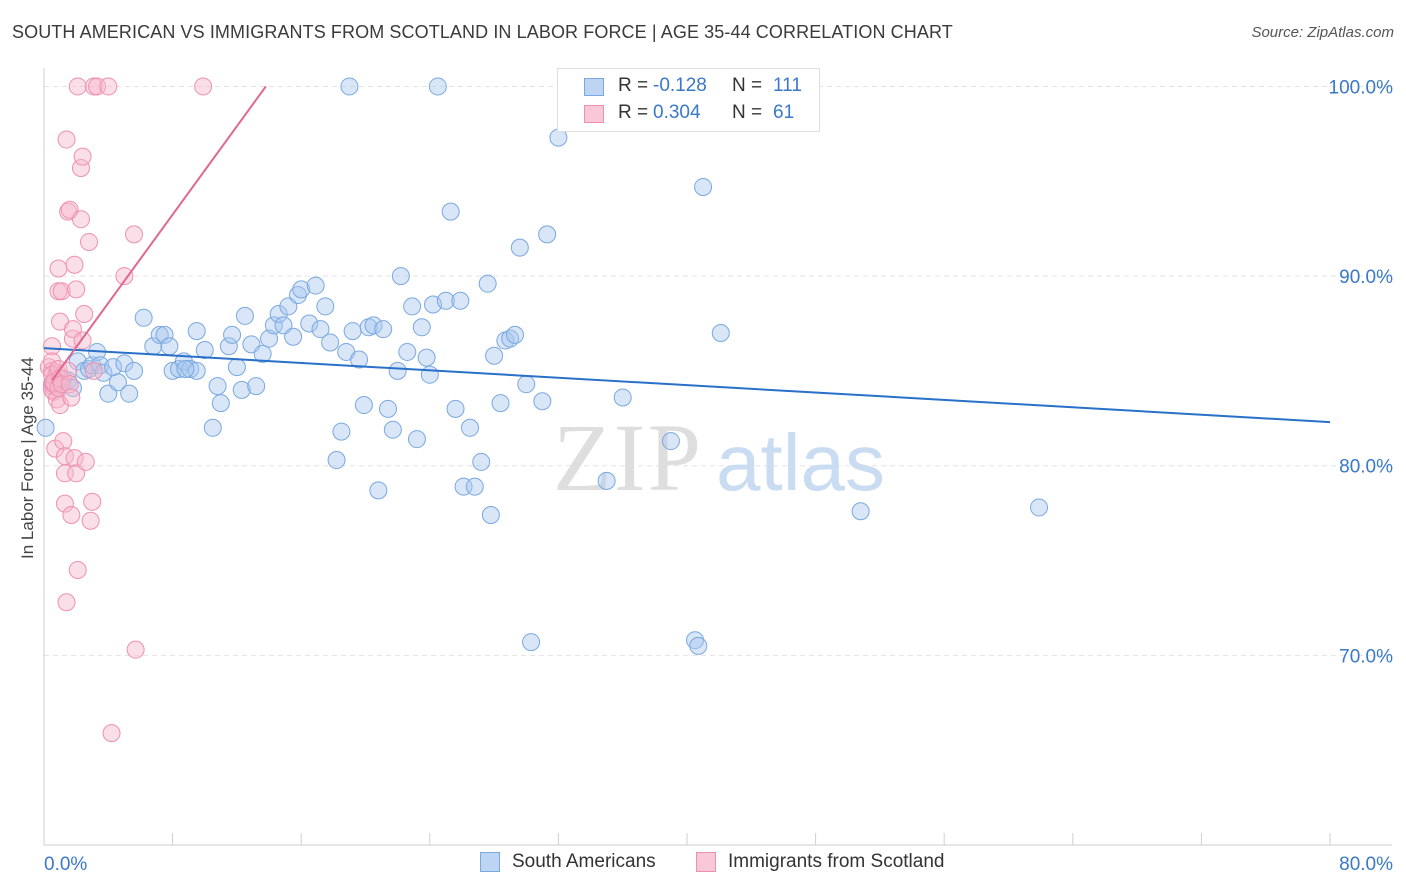 The width and height of the screenshot is (1406, 892). What do you see at coordinates (688, 88) in the screenshot?
I see `legend-row-south-americans: R = -0.128 N = 111` at bounding box center [688, 88].